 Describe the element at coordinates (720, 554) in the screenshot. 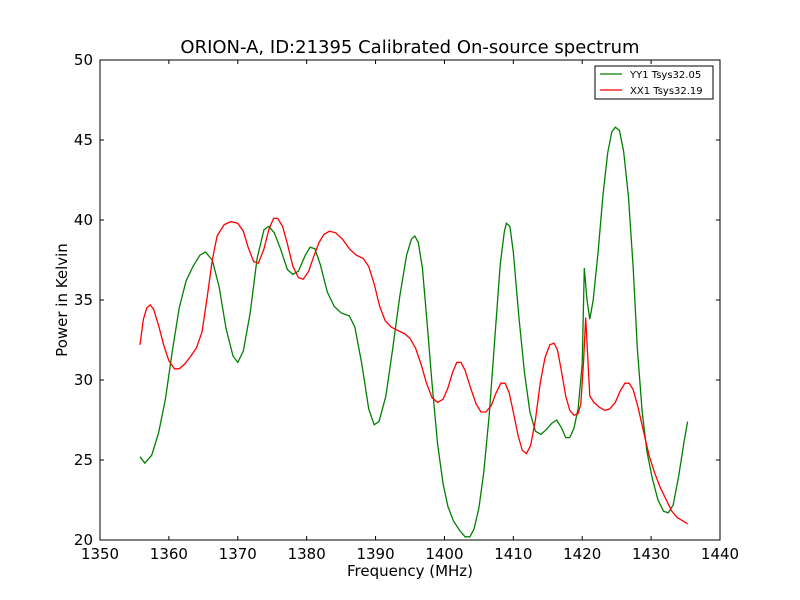

I see `x-tick-label: 1440` at that location.